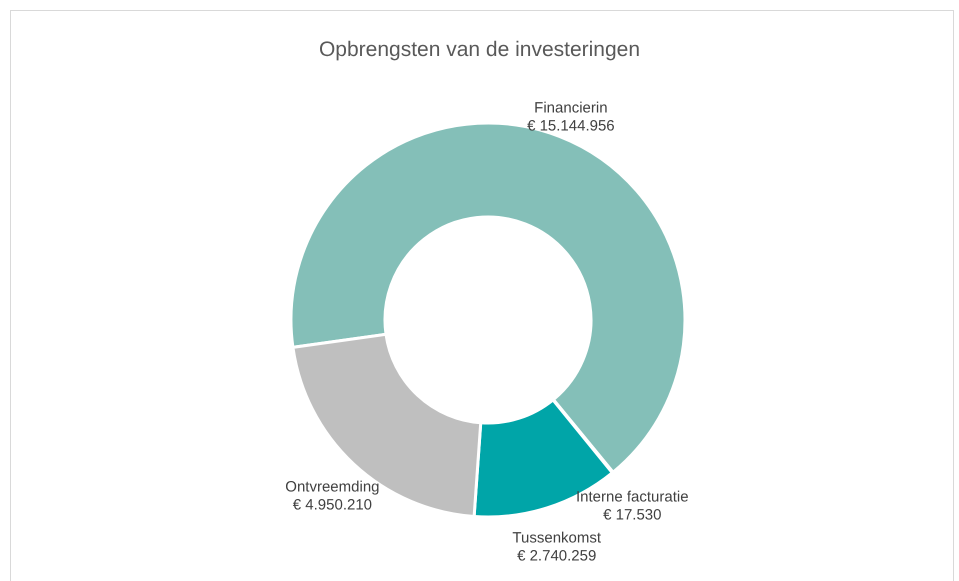 The width and height of the screenshot is (959, 581). Describe the element at coordinates (571, 108) in the screenshot. I see `slice-label: Financierin` at that location.